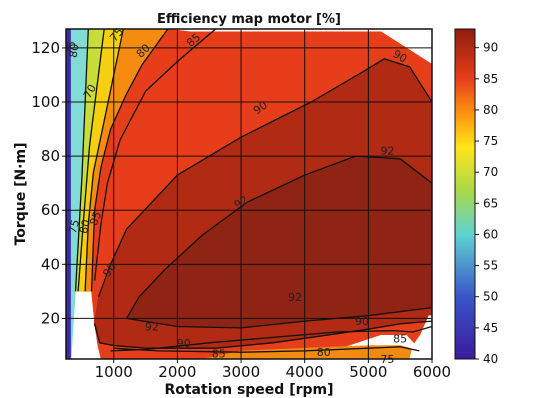 The width and height of the screenshot is (551, 398). I want to click on y-tick-label: 40, so click(50, 264).